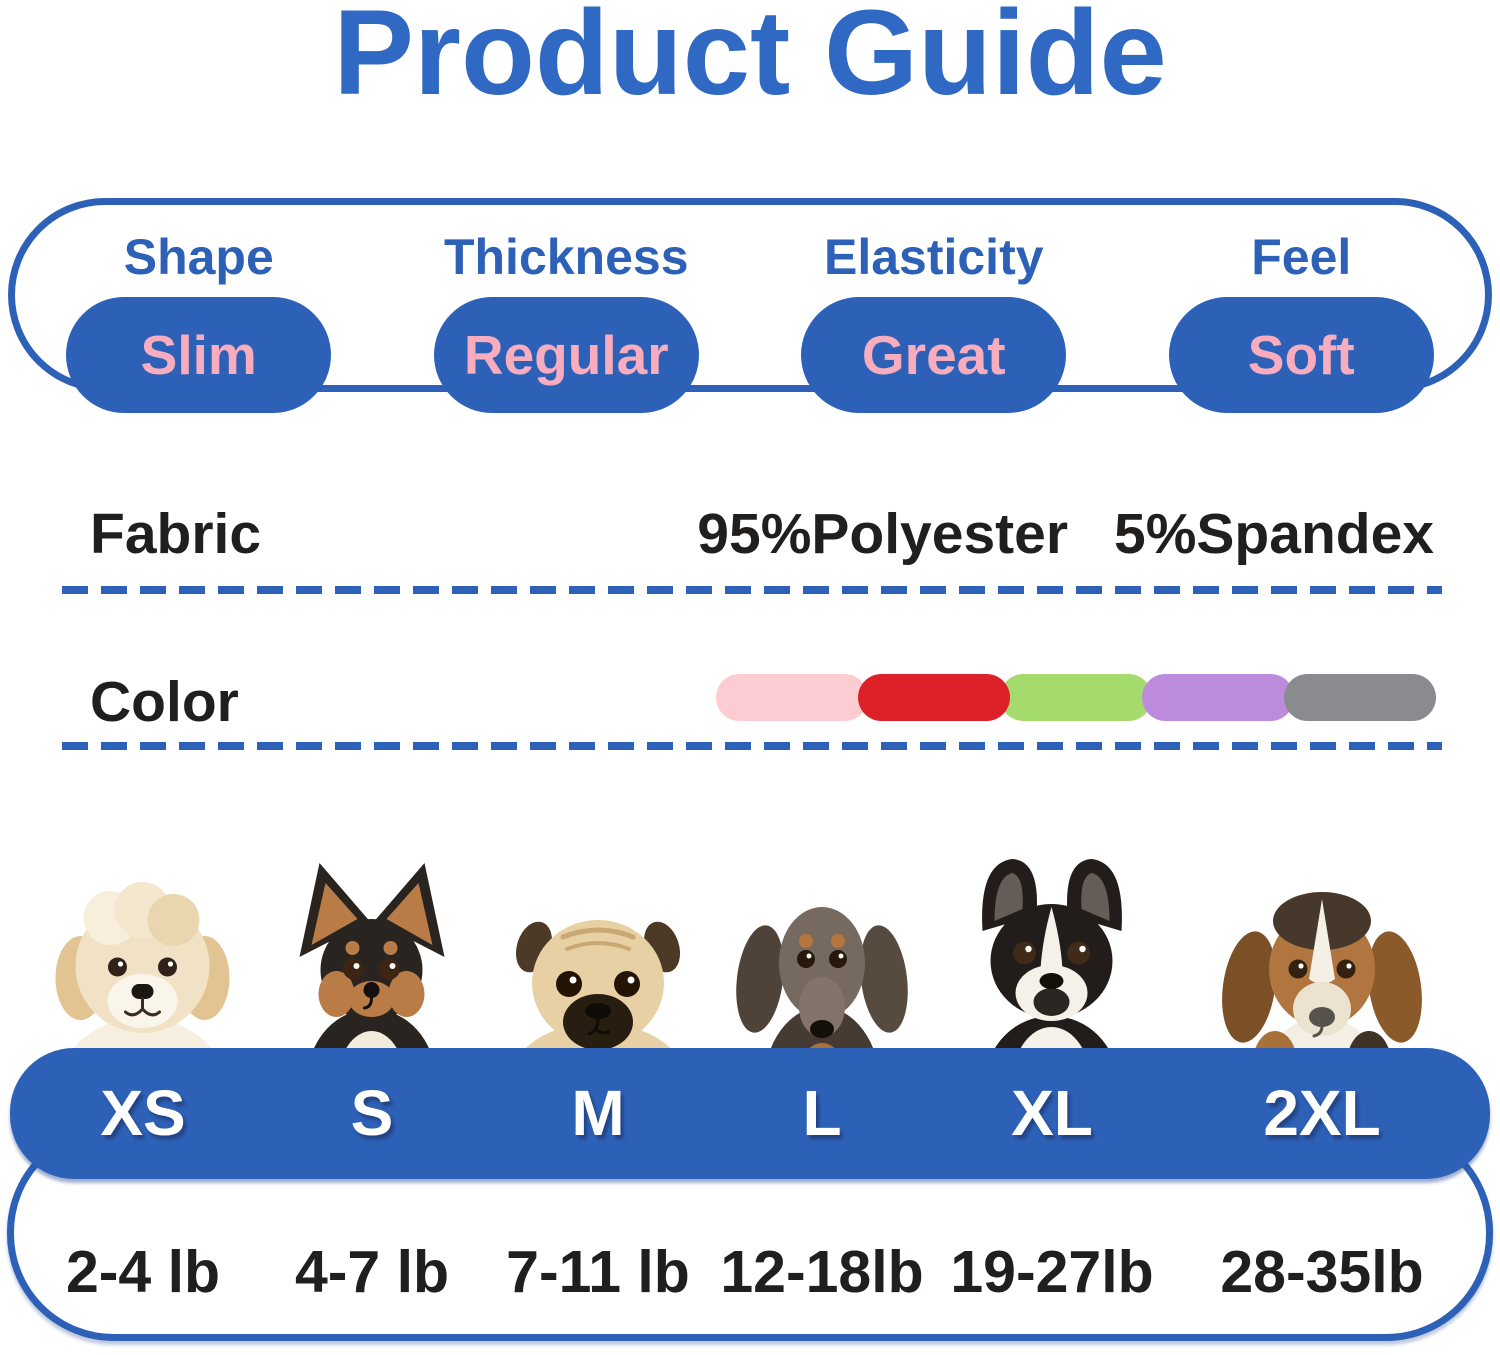 The width and height of the screenshot is (1500, 1355). Describe the element at coordinates (1052, 1272) in the screenshot. I see `weight-label-xl: 19-27lb` at that location.